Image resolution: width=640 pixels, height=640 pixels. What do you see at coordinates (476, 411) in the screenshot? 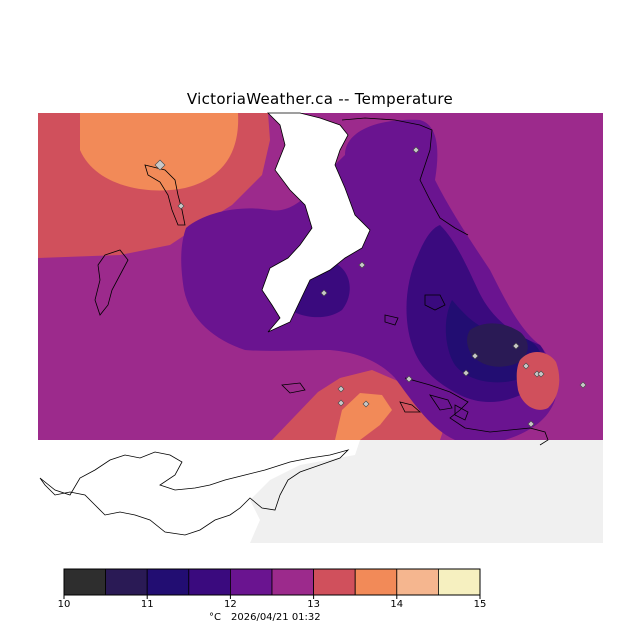
I see `land-coast-south-east` at bounding box center [476, 411].